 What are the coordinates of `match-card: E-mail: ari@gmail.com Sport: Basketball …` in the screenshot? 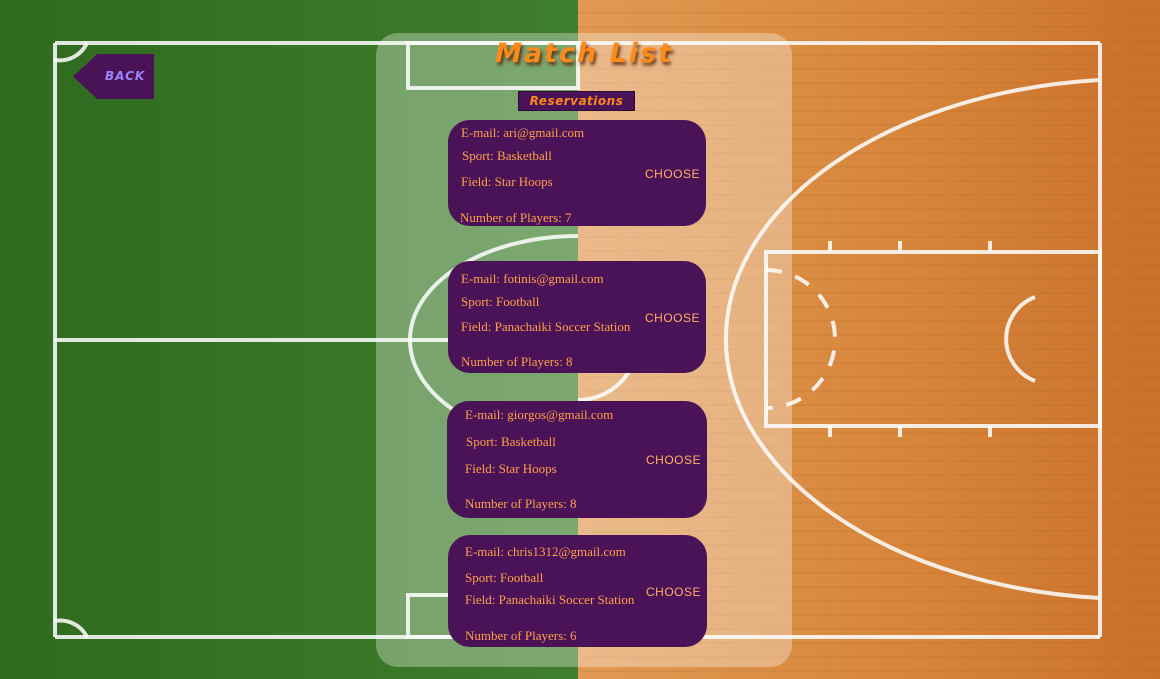 It's located at (577, 173).